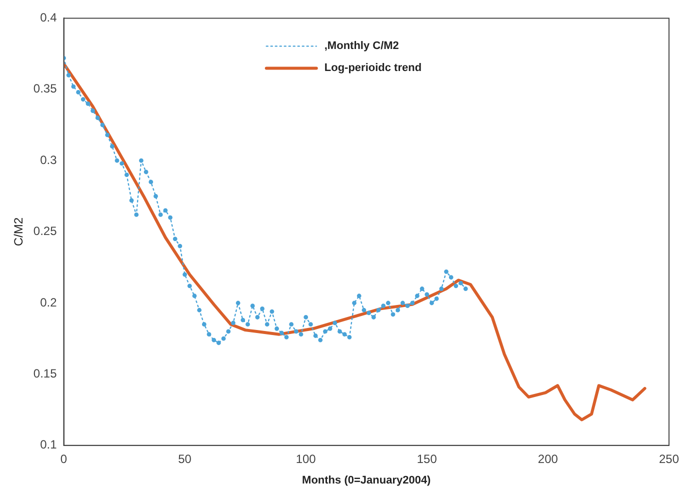 The image size is (697, 499). Describe the element at coordinates (548, 459) in the screenshot. I see `x-tick-label: 200` at that location.